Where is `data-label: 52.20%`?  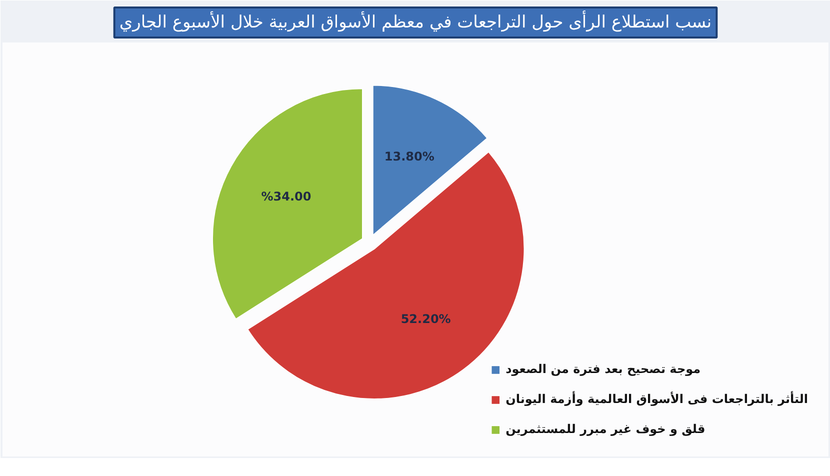 data-label: 52.20% is located at coordinates (425, 319).